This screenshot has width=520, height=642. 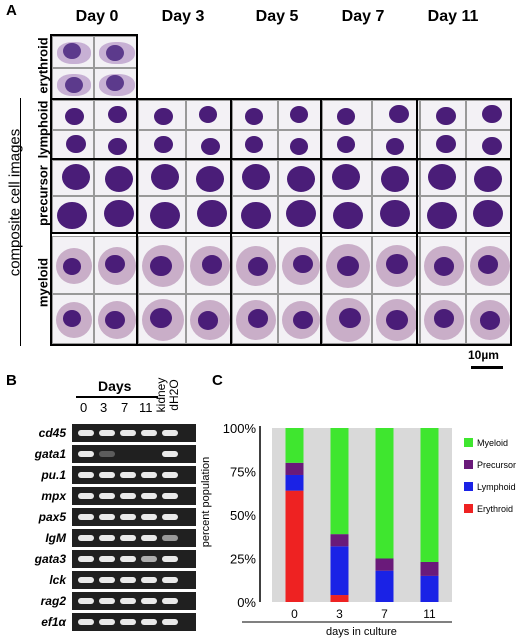 I want to click on gene-label: cd45, so click(x=52, y=433).